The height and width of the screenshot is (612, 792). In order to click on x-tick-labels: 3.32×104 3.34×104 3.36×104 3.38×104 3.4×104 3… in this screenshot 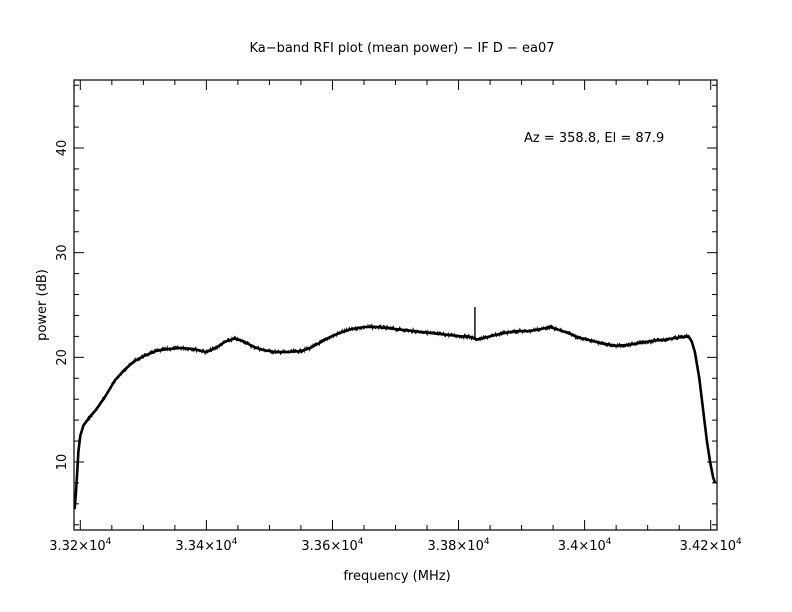, I will do `click(395, 545)`.